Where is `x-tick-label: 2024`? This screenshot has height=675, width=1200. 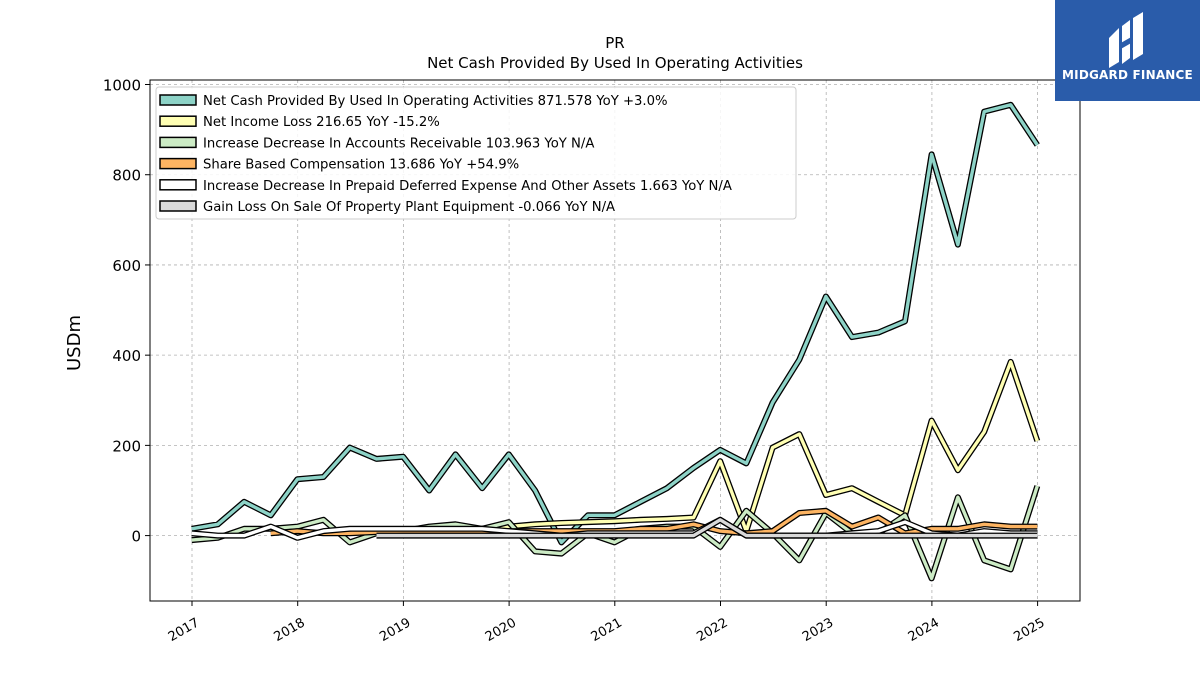
x-tick-label: 2024 is located at coordinates (924, 630).